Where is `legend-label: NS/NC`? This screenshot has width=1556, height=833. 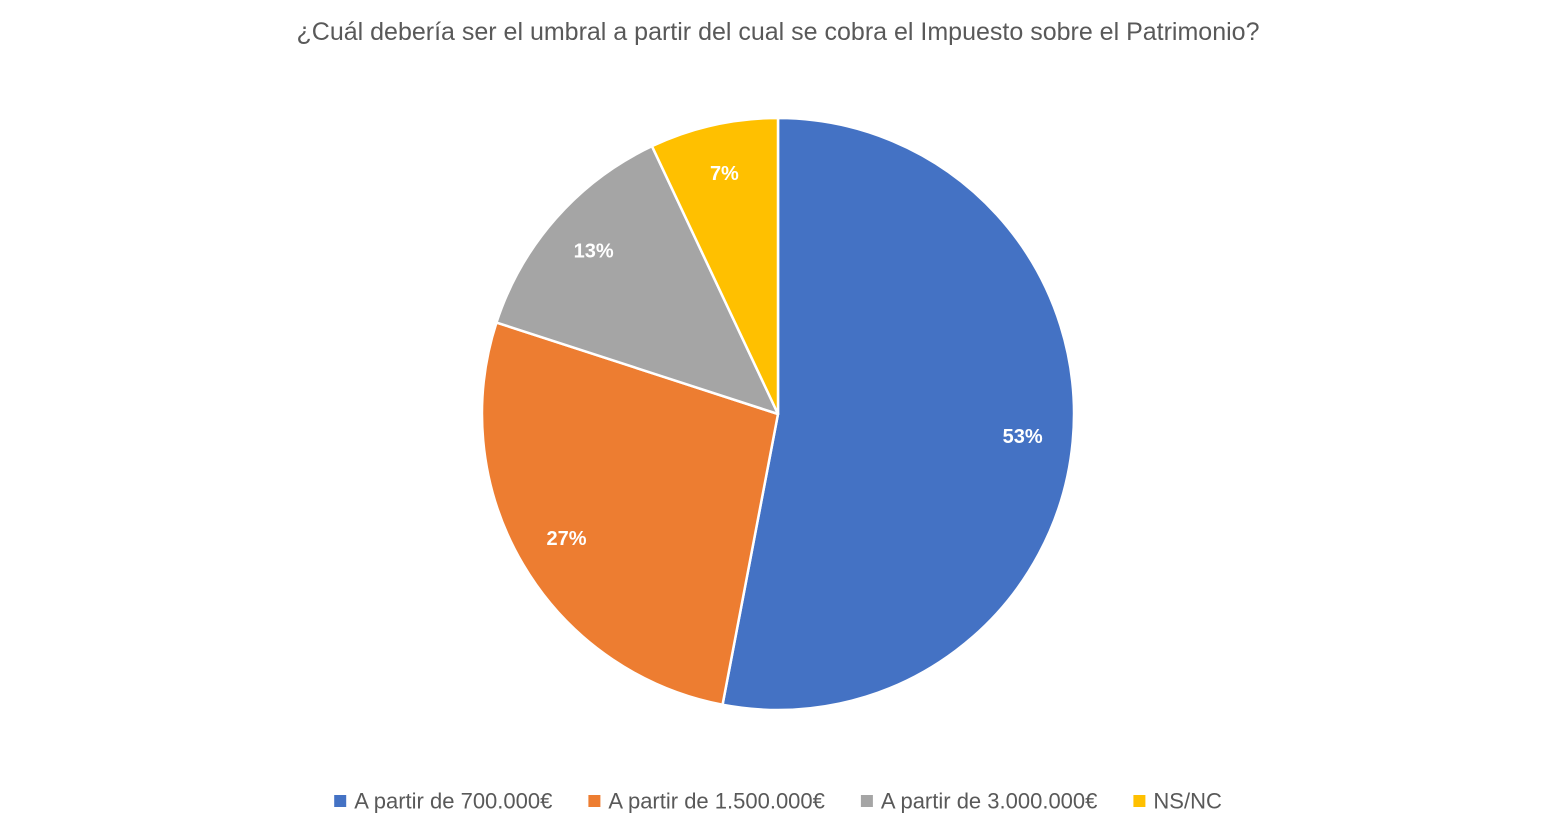
legend-label: NS/NC is located at coordinates (1187, 801).